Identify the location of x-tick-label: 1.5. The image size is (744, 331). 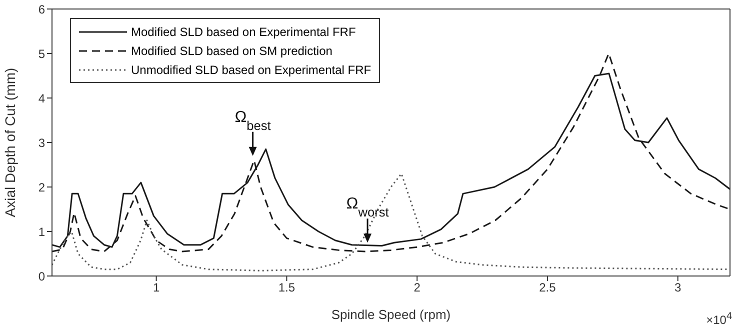
(287, 287).